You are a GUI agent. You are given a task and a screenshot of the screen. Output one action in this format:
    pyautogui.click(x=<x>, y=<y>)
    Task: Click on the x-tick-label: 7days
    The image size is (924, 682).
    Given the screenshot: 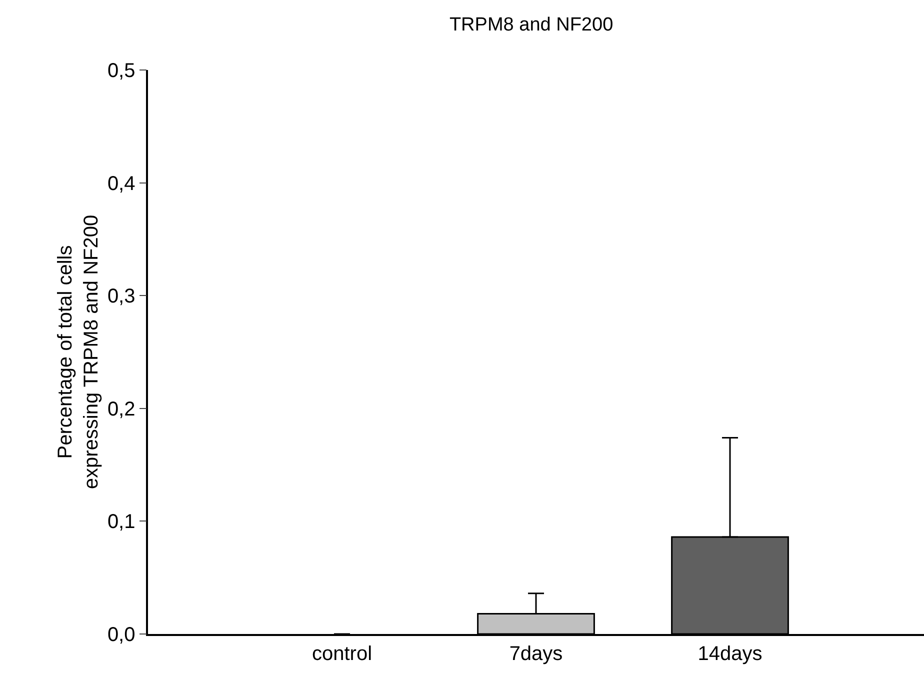 What is the action you would take?
    pyautogui.click(x=536, y=654)
    